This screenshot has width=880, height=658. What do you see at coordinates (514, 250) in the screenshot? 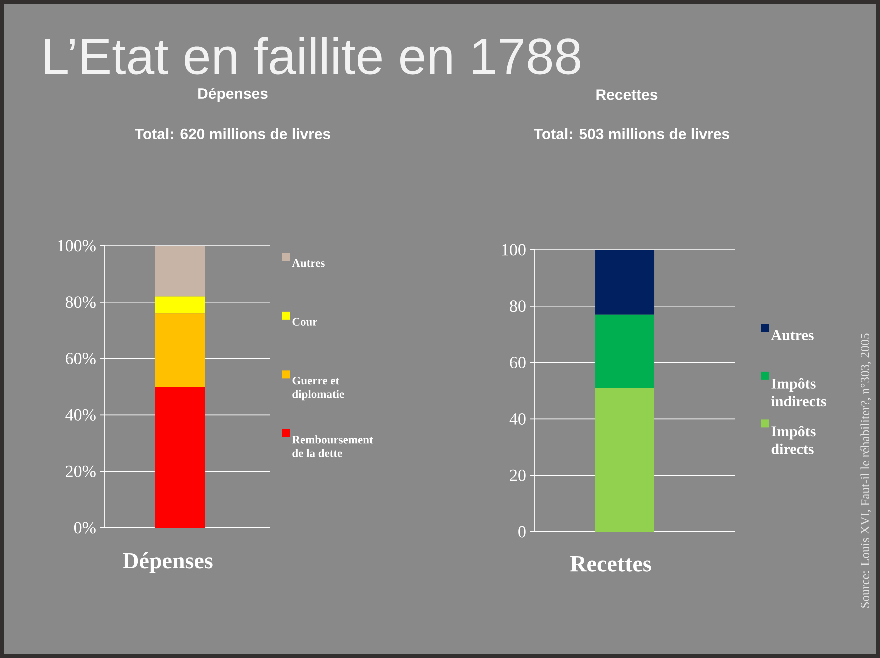
I see `y-tick-label: 100` at bounding box center [514, 250].